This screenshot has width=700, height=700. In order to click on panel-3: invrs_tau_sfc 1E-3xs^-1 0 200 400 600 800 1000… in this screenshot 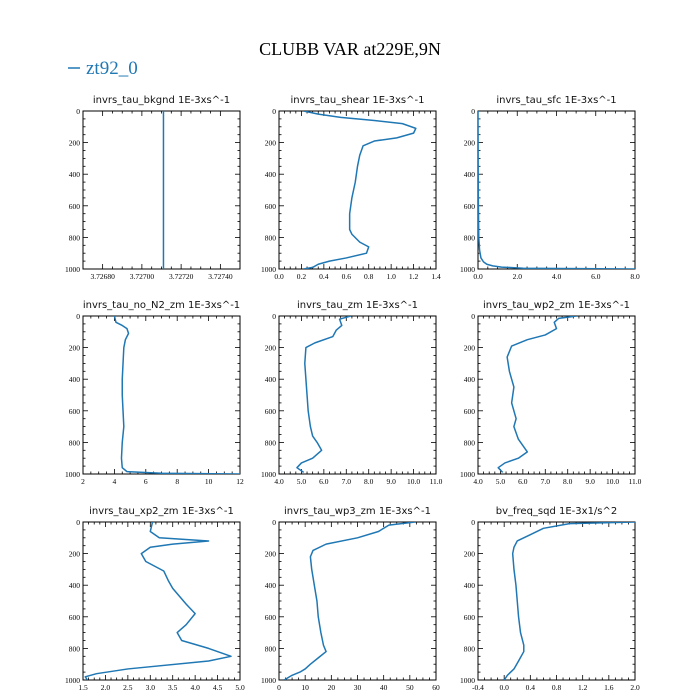, I will do `click(550, 188)`.